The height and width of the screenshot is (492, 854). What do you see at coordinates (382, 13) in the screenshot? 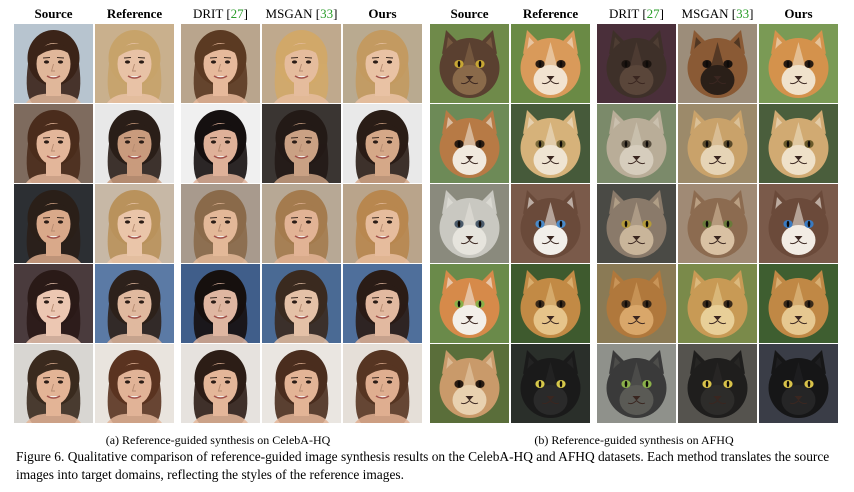
I see `celeba-header-ours: Ours` at bounding box center [382, 13].